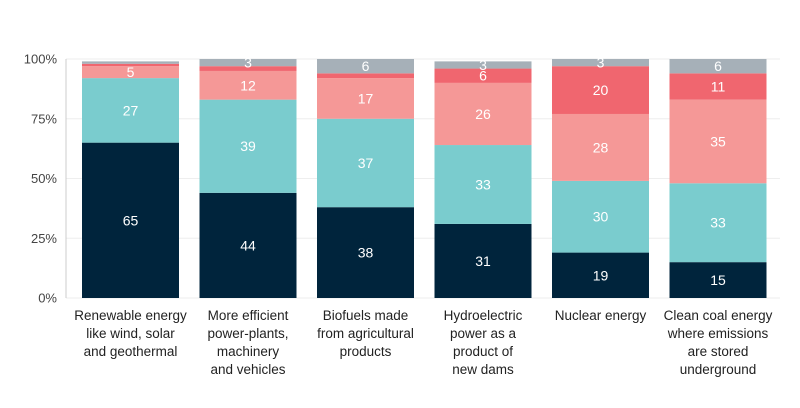 The width and height of the screenshot is (800, 408). I want to click on data-label: 5, so click(131, 72).